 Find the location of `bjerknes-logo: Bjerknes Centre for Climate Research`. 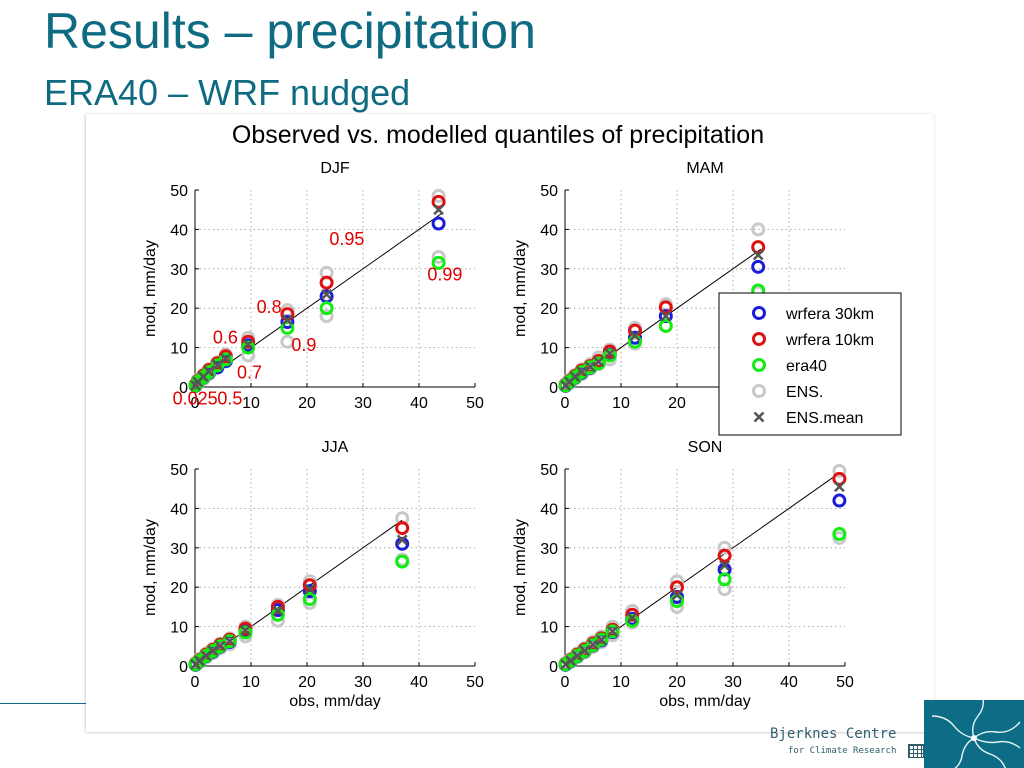

bjerknes-logo: Bjerknes Centre for Climate Research is located at coordinates (892, 734).